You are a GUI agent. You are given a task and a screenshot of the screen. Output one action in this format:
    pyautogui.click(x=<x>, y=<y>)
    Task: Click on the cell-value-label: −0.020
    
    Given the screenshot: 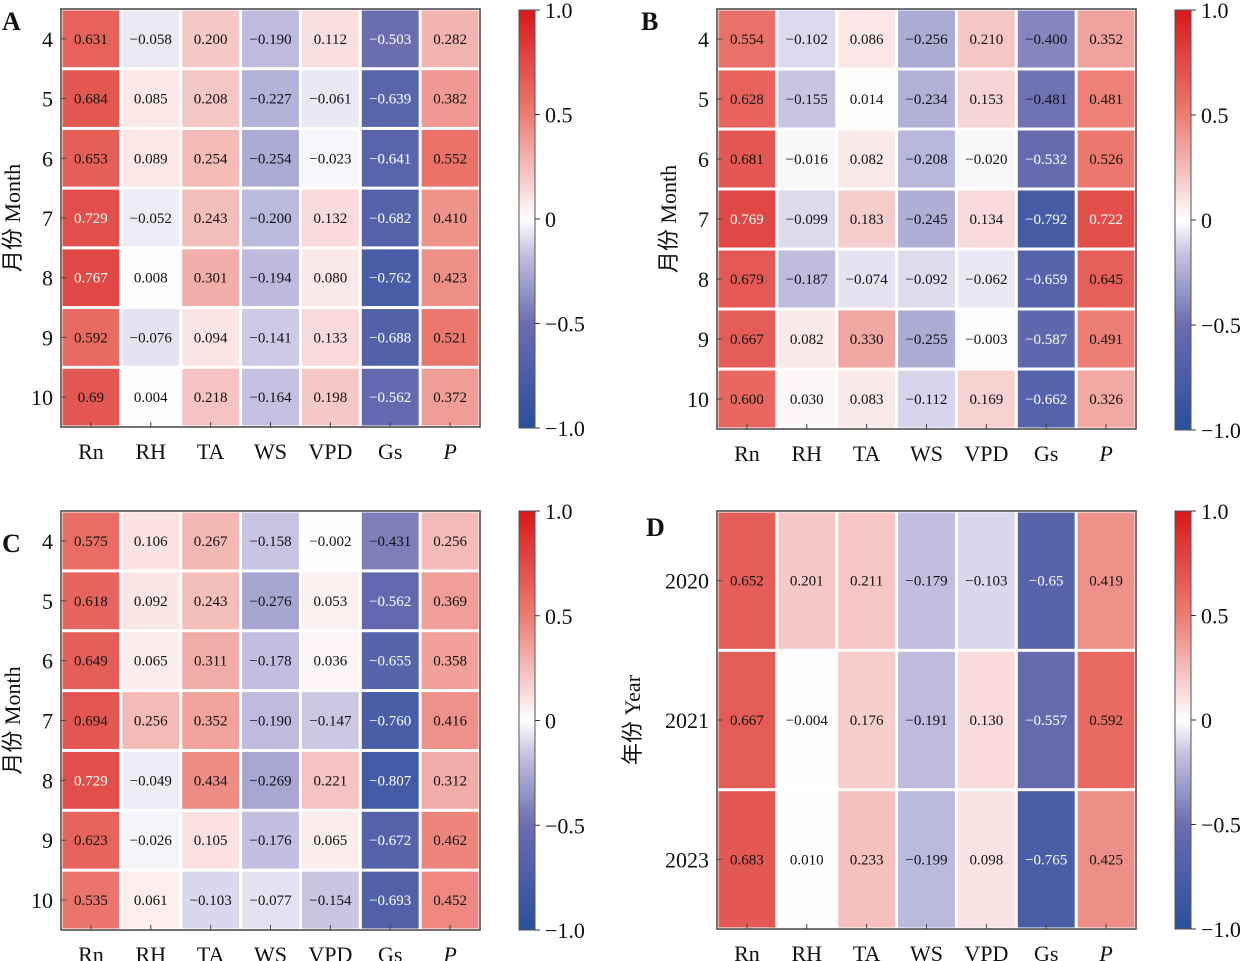 What is the action you would take?
    pyautogui.click(x=986, y=160)
    